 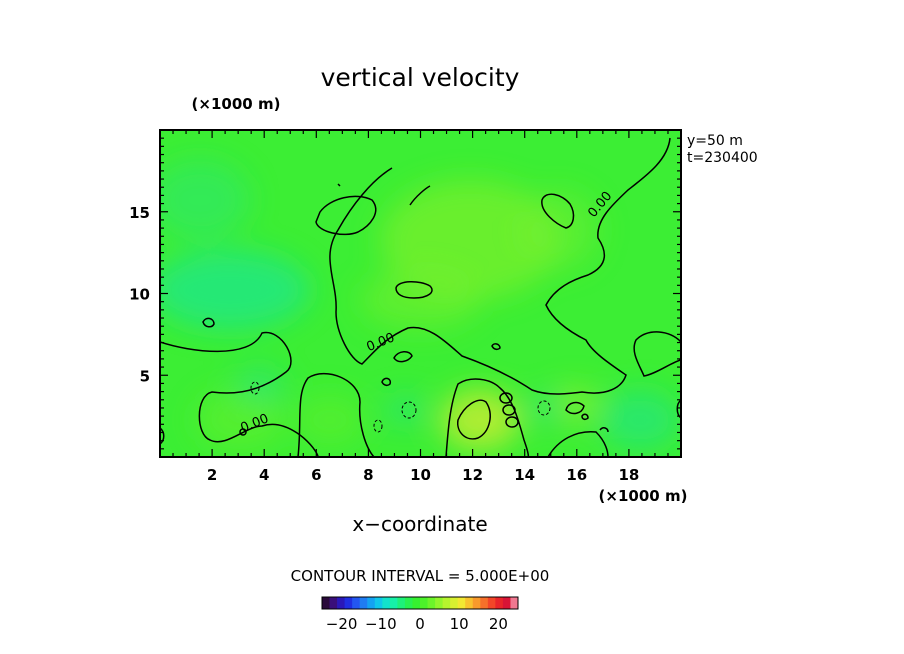 I want to click on contour-interval-text: CONTOUR INTERVAL = 5.000E+00, so click(x=420, y=576).